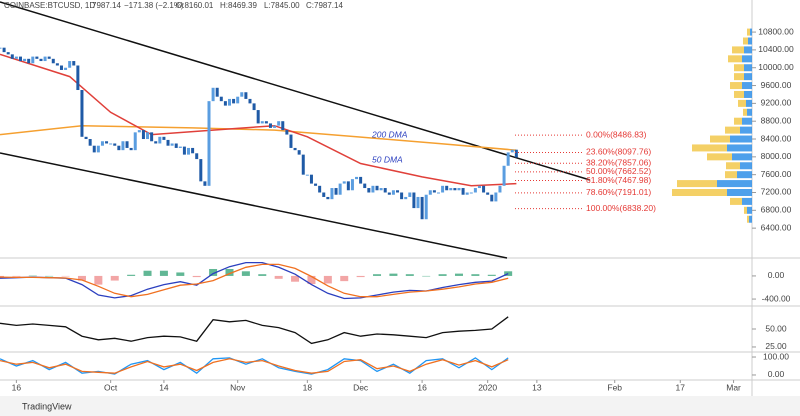 This screenshot has height=416, width=800. I want to click on y-tick-label: 8800.00, so click(776, 120).